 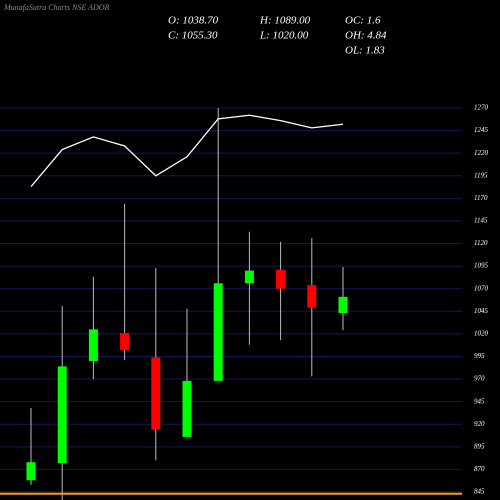 What do you see at coordinates (479, 356) in the screenshot?
I see `y-tick-label: 995` at bounding box center [479, 356].